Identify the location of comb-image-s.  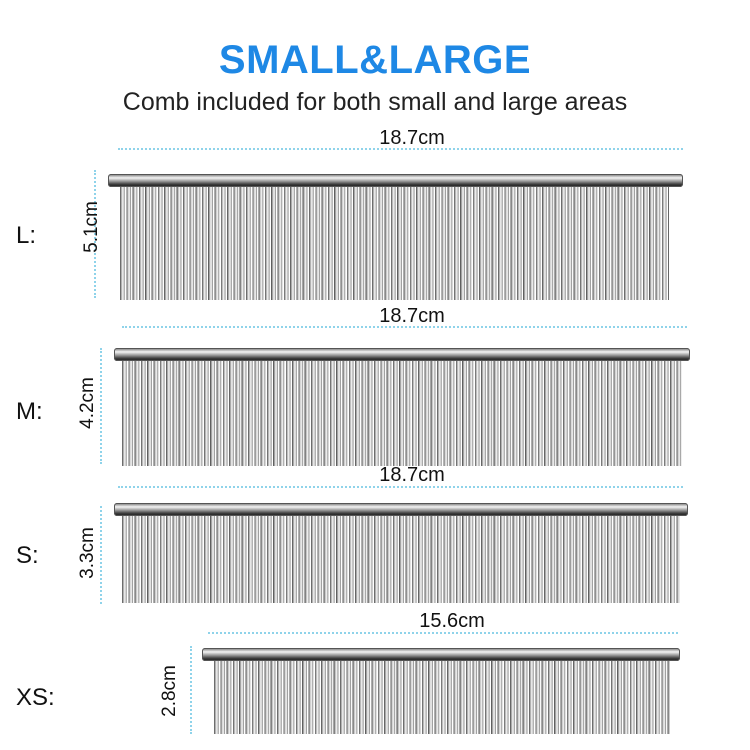
(401, 553).